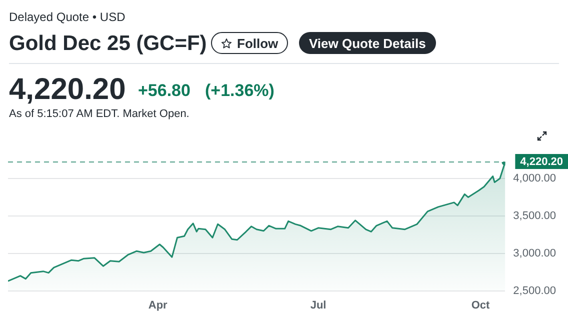  I want to click on y-tick-label: 2,500.00, so click(534, 290).